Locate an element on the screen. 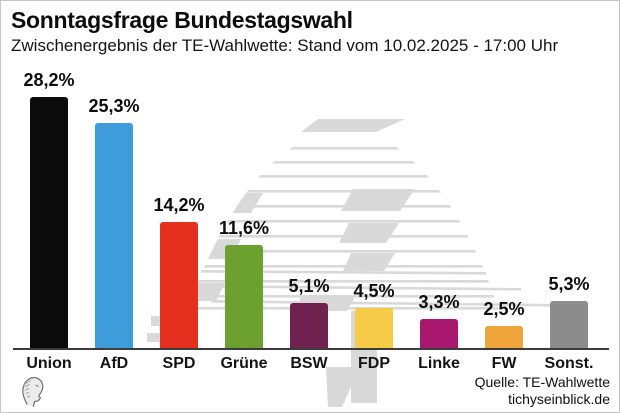 The width and height of the screenshot is (620, 413). page-title: Sonntagsfrage Bundestagswahl is located at coordinates (182, 20).